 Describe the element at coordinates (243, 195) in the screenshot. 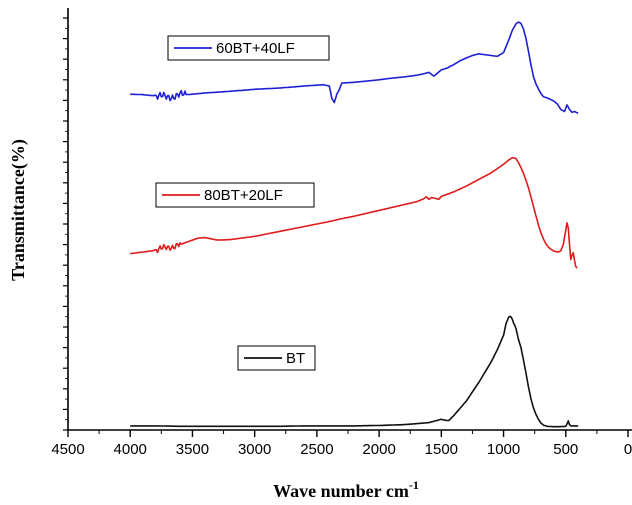

I see `legend-label: 80BT+20LF` at that location.